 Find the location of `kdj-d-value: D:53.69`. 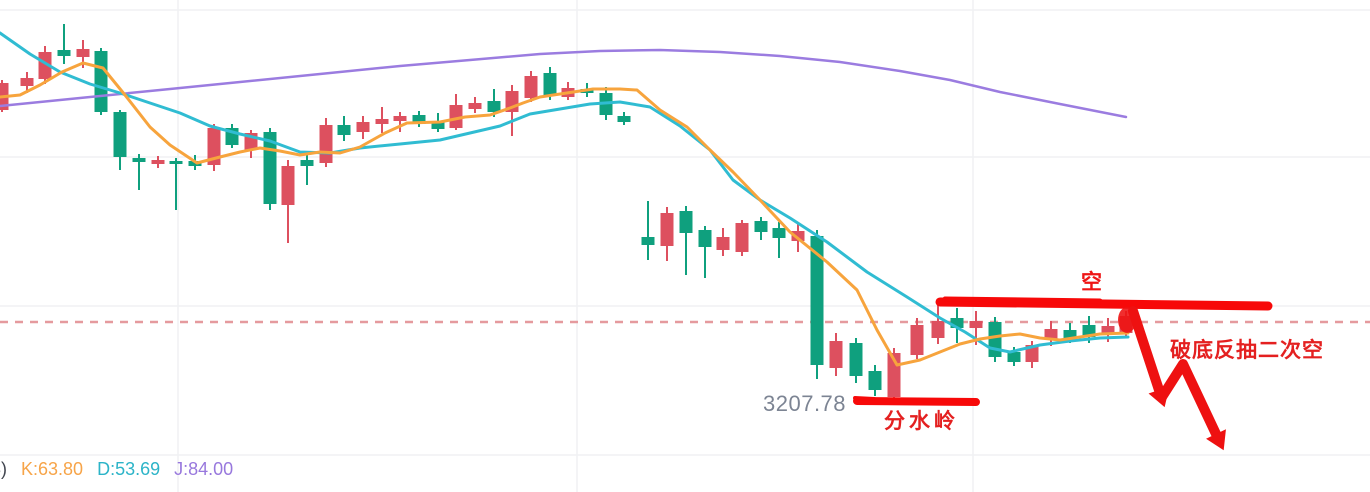

kdj-d-value: D:53.69 is located at coordinates (129, 469).